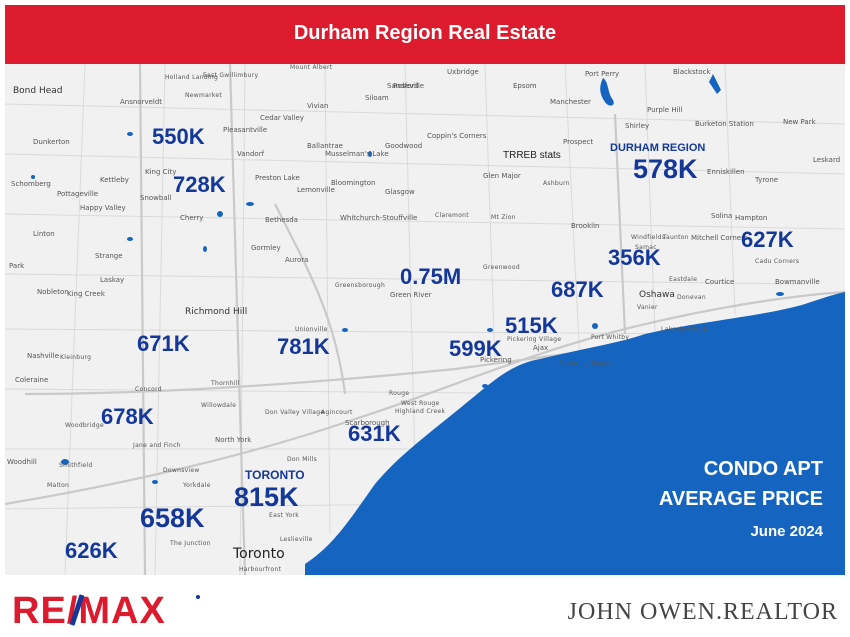 This screenshot has width=850, height=637. What do you see at coordinates (726, 172) in the screenshot?
I see `place-label: Enniskillen` at bounding box center [726, 172].